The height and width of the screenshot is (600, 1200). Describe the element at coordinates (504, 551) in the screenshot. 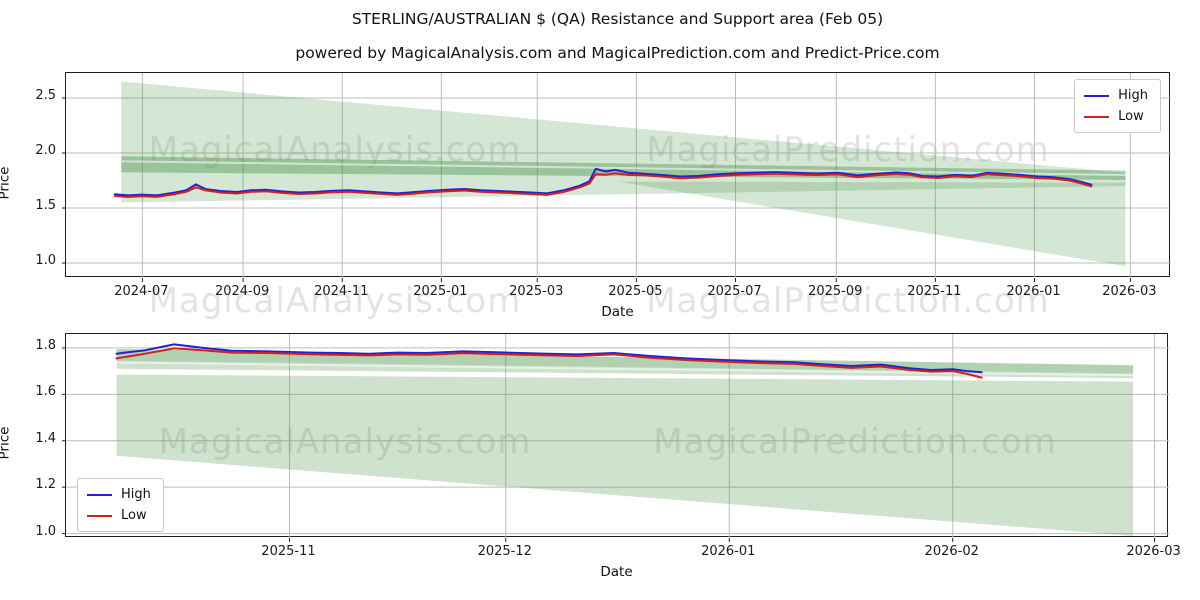

I see `x-tick-label: 2025-12` at that location.